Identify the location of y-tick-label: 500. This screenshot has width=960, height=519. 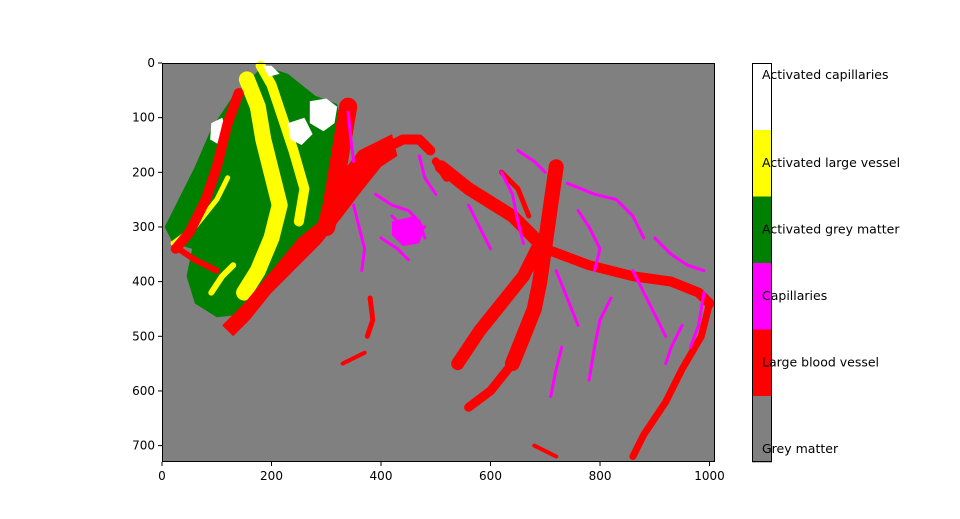
(143, 336).